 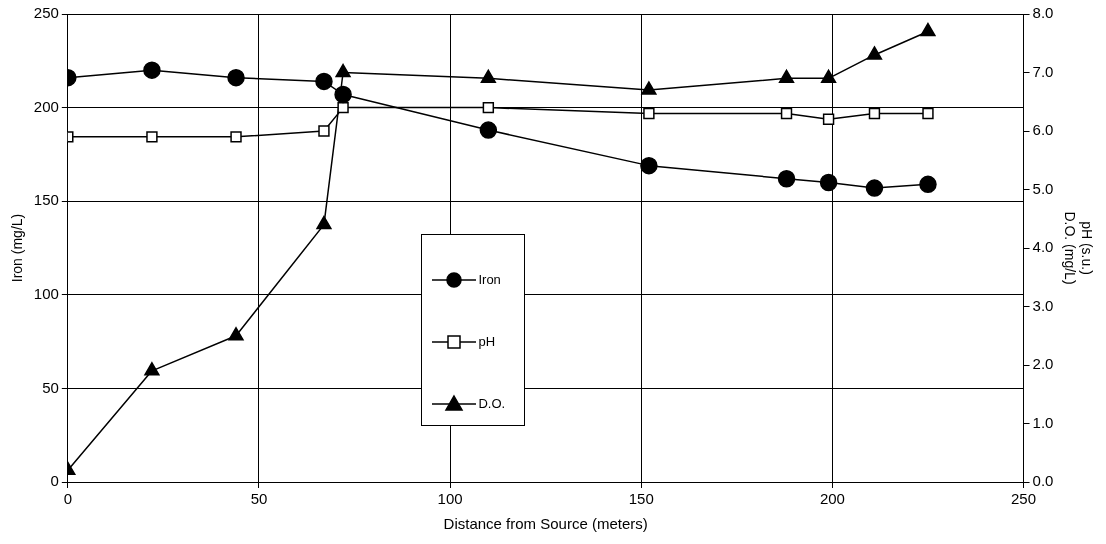 What do you see at coordinates (1043, 13) in the screenshot?
I see `y2-tick-label: 8.0` at bounding box center [1043, 13].